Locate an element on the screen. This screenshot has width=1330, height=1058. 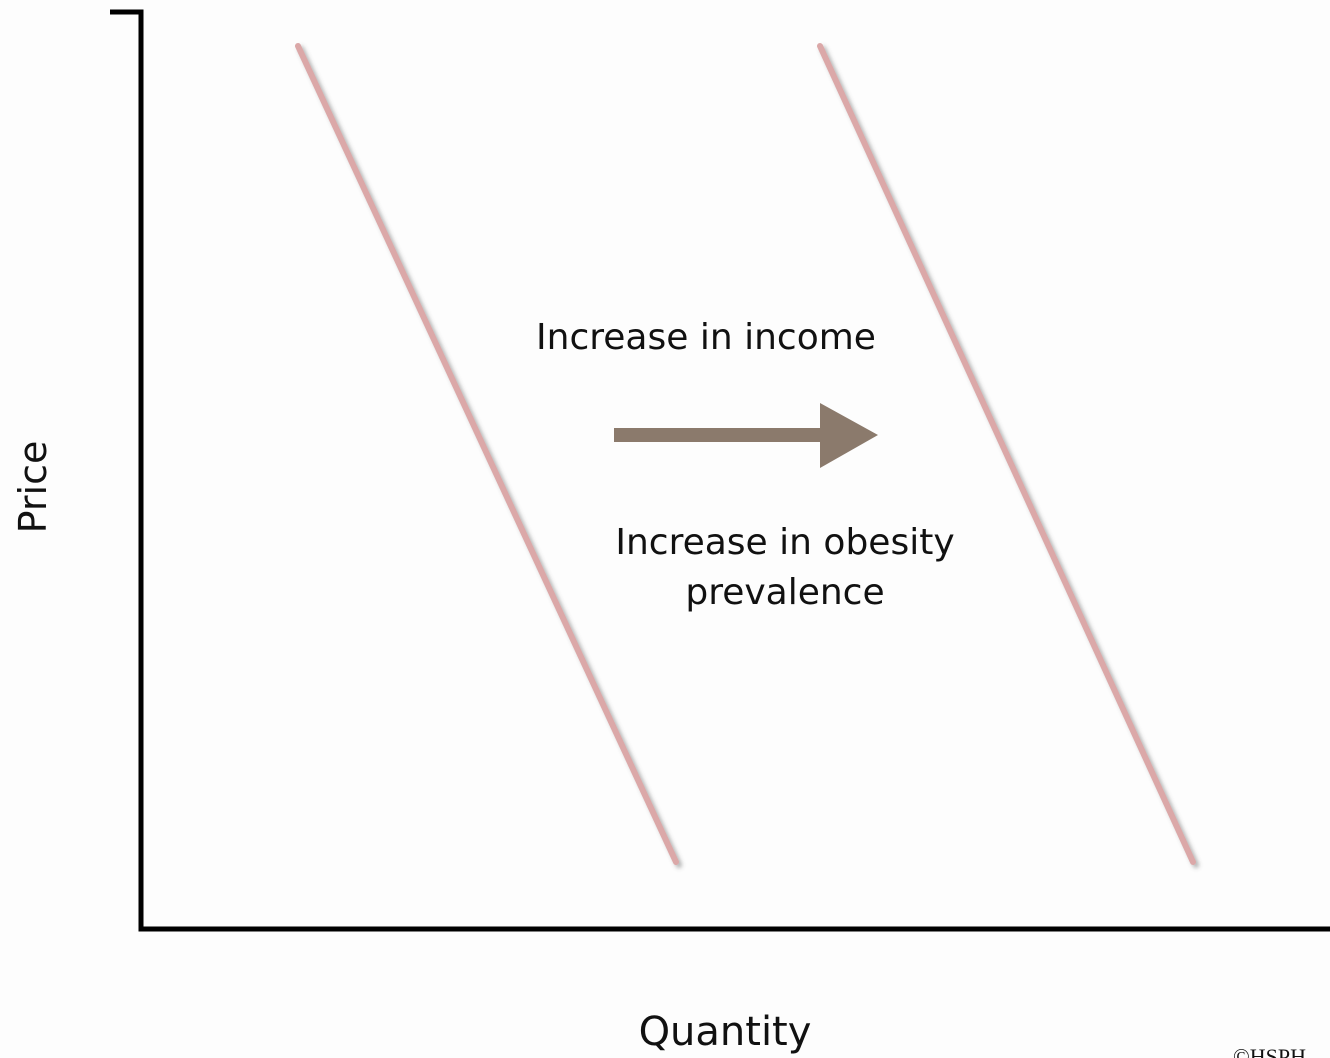
shift-cause-label: Increase in income is located at coordinates (706, 337).